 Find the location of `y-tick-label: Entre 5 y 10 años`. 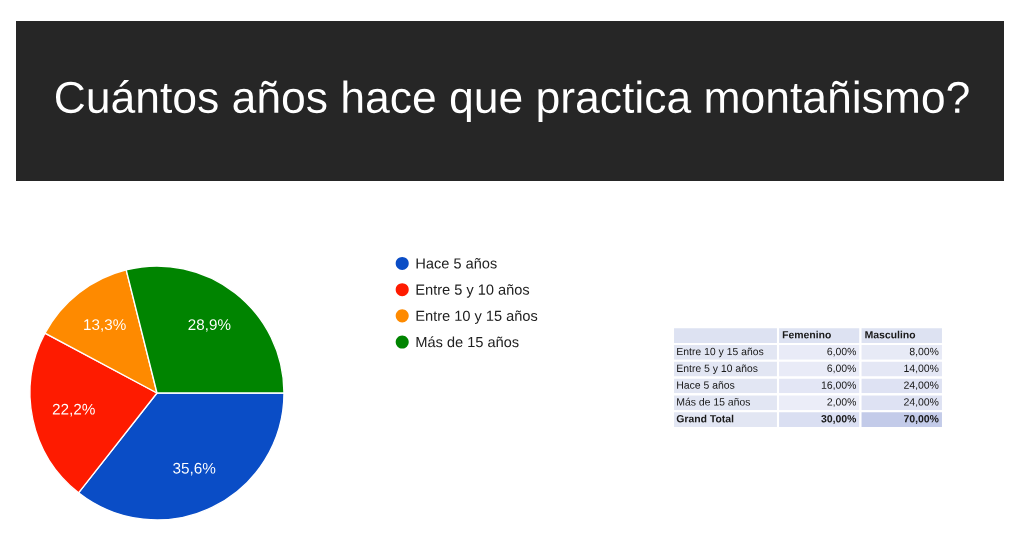

y-tick-label: Entre 5 y 10 años is located at coordinates (717, 369).